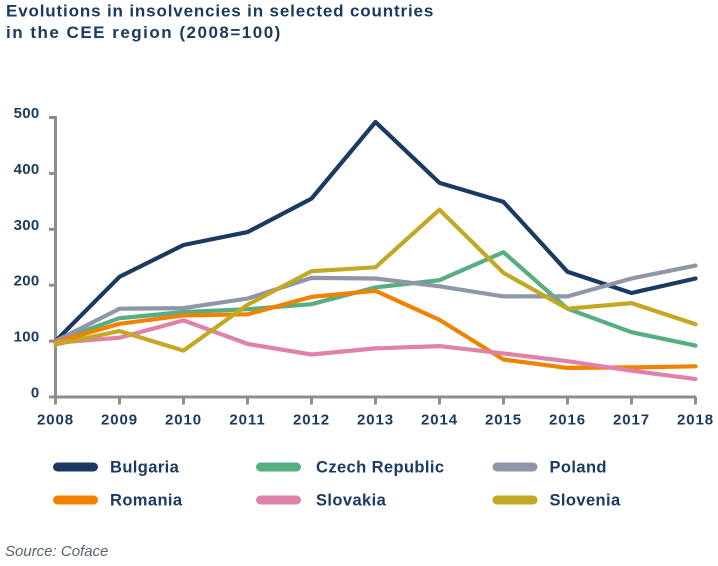 The width and height of the screenshot is (718, 566). I want to click on svg-text: Slovenia, so click(585, 501).